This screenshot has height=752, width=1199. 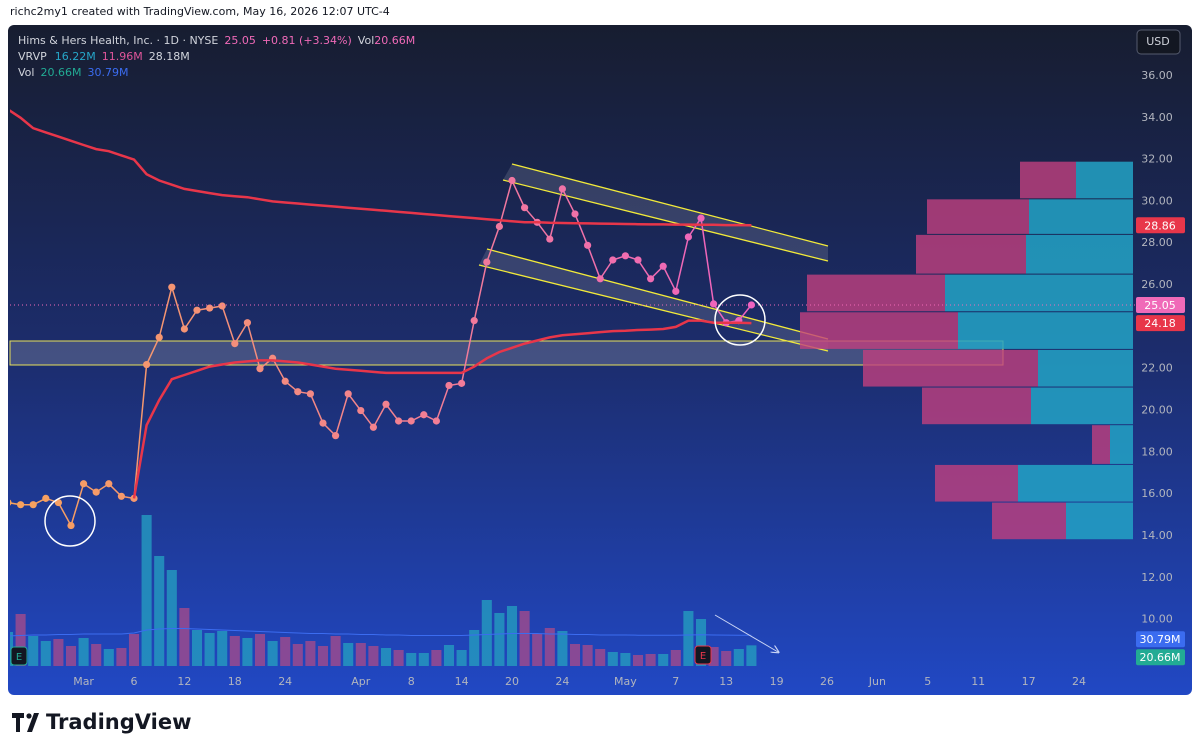 I want to click on channel-lower, so click(x=653, y=300).